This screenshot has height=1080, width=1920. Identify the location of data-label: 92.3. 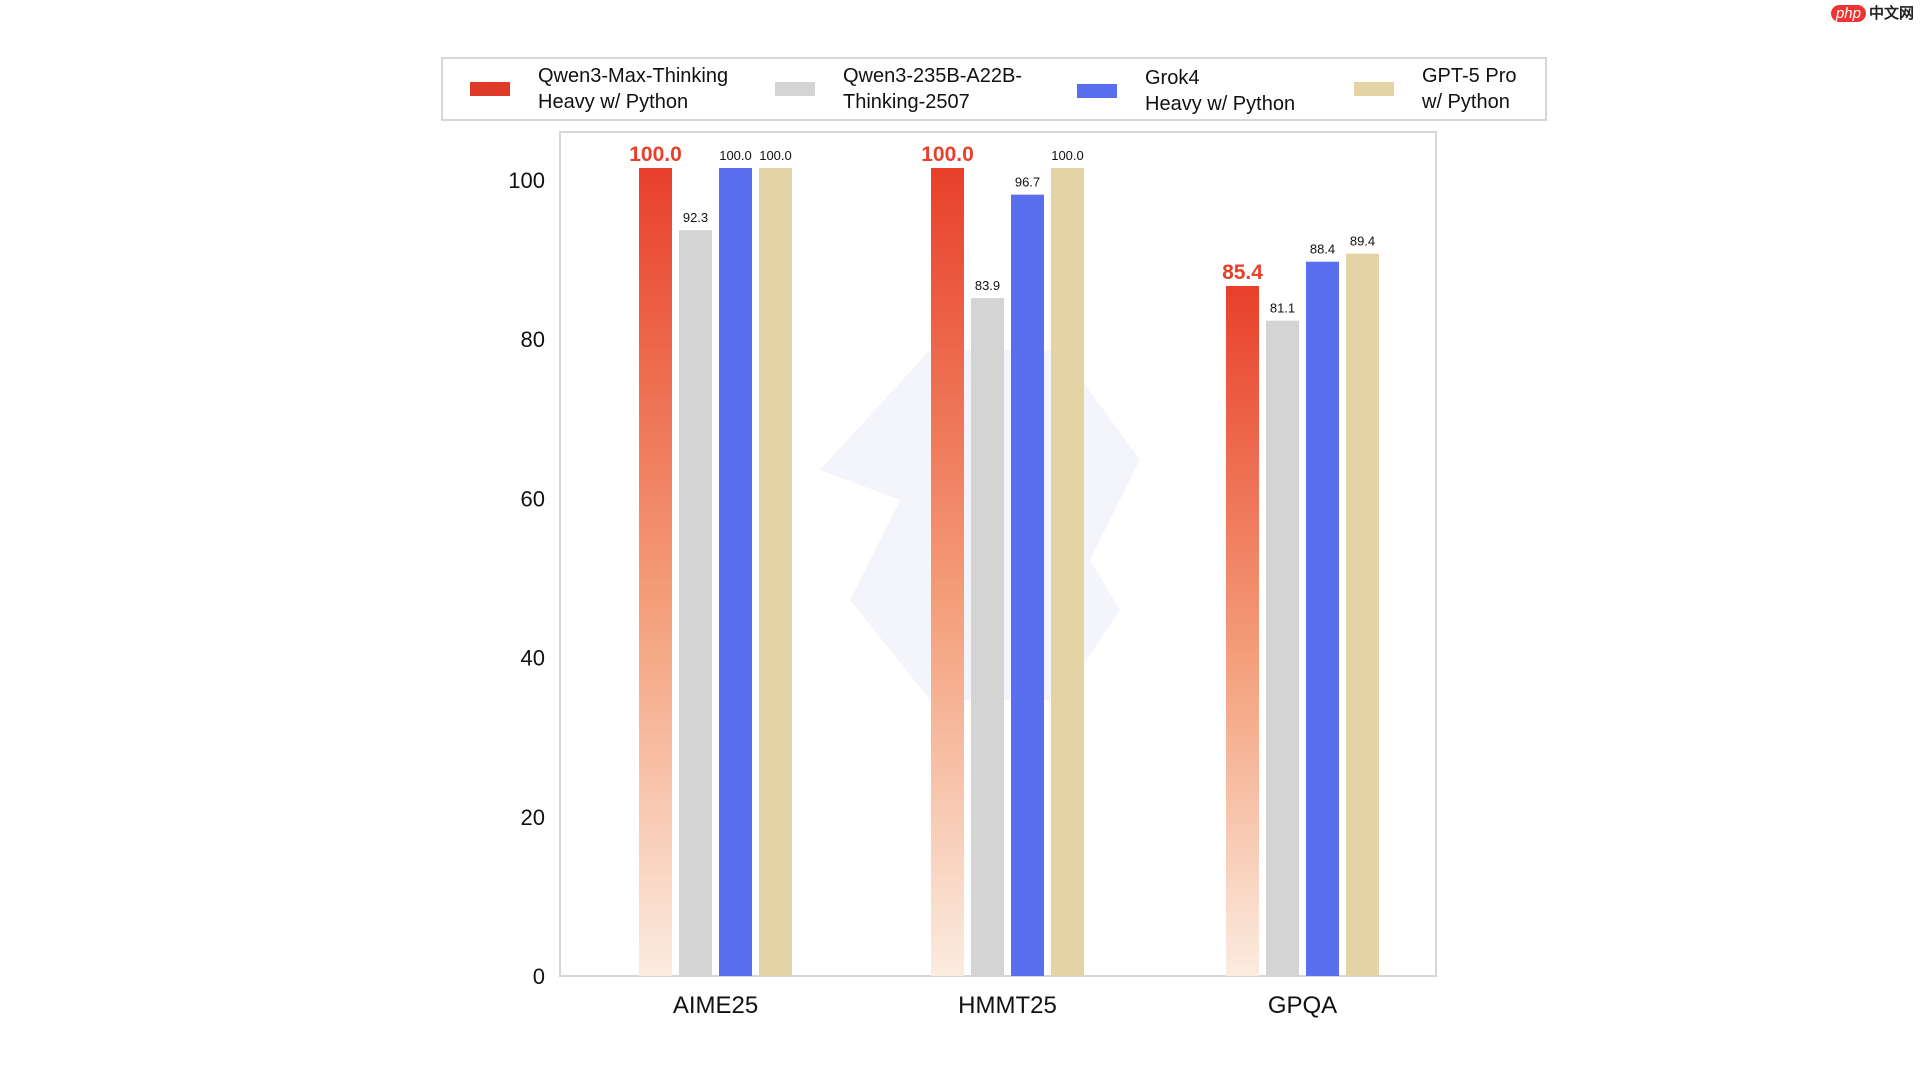
(695, 217).